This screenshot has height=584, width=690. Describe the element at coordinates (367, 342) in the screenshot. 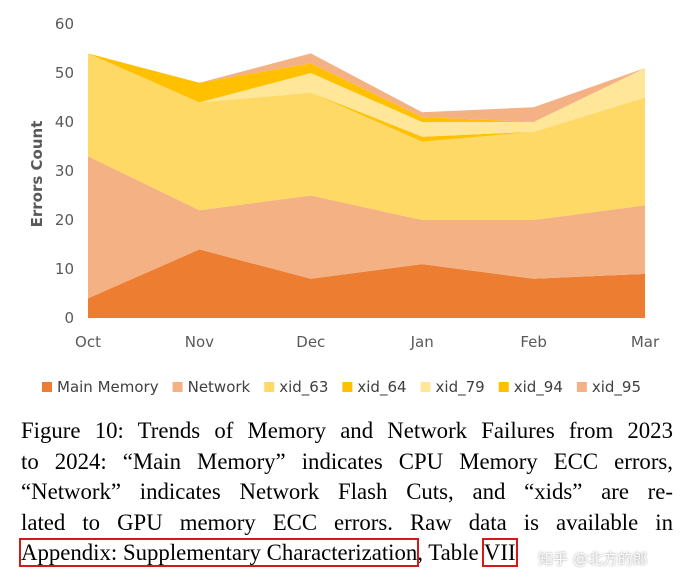

I see `x-axis-ticks: Oct Nov Dec Jan Feb Mar` at that location.